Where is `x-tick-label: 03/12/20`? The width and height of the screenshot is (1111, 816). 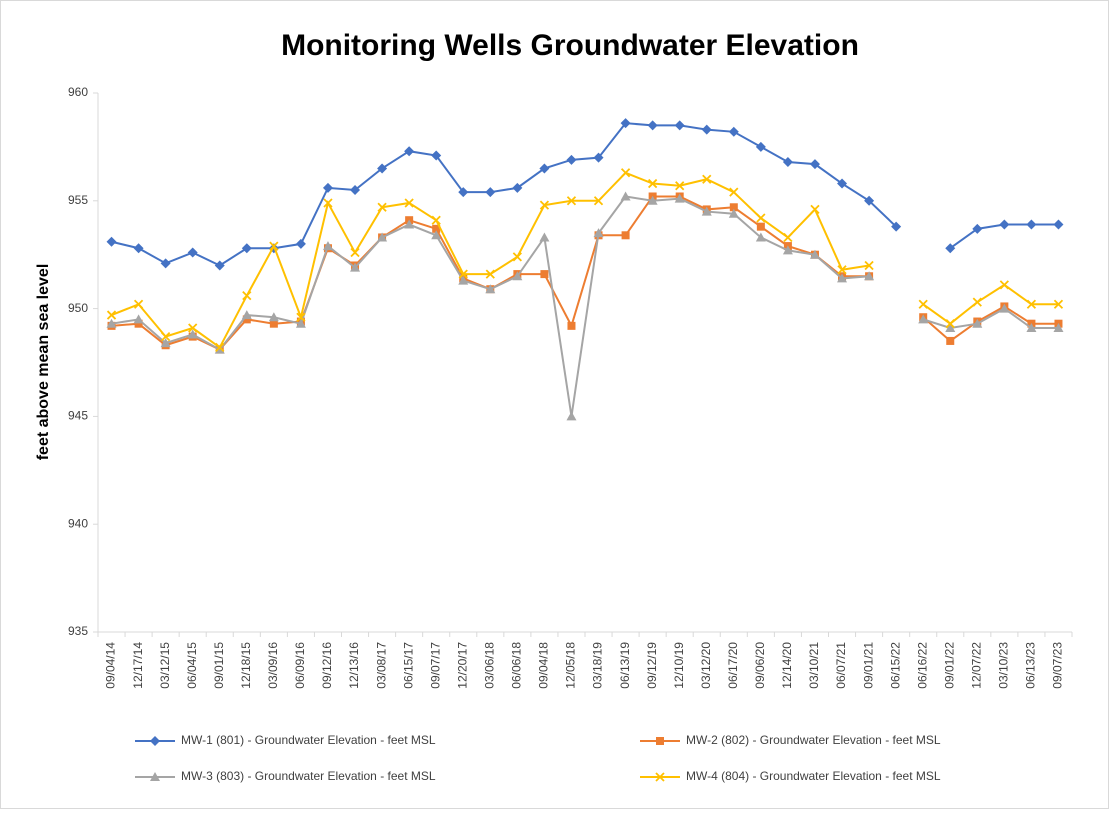
x-tick-label: 03/12/20 is located at coordinates (706, 665).